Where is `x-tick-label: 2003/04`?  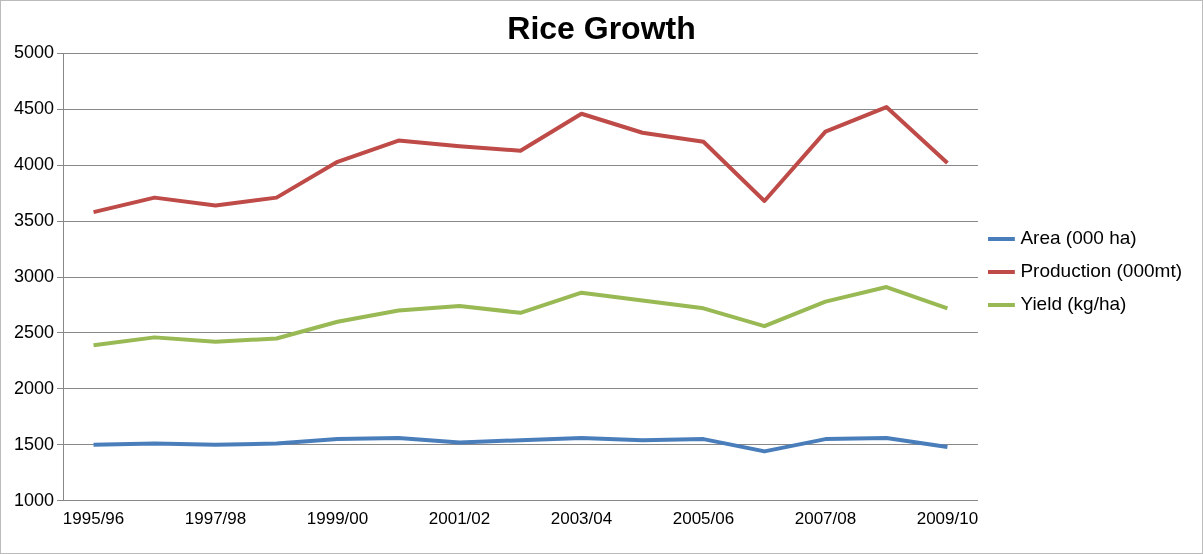 x-tick-label: 2003/04 is located at coordinates (581, 519).